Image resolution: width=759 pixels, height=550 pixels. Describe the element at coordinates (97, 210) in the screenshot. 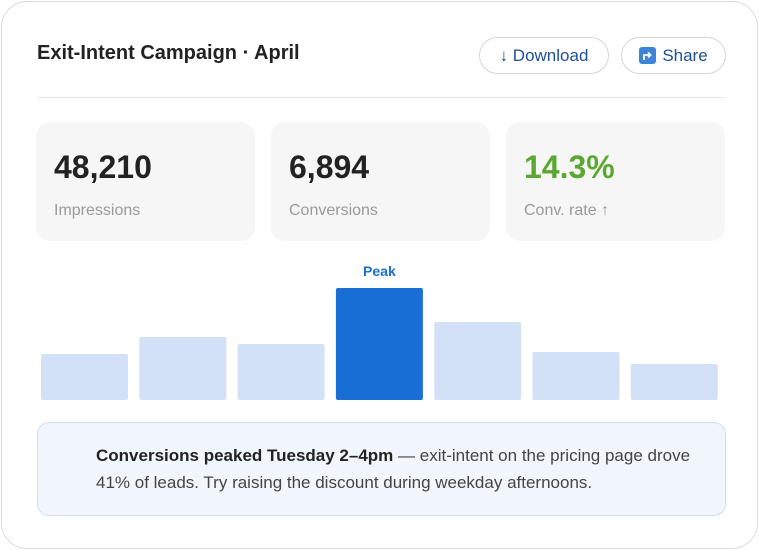

I see `stat-label: Impressions` at that location.